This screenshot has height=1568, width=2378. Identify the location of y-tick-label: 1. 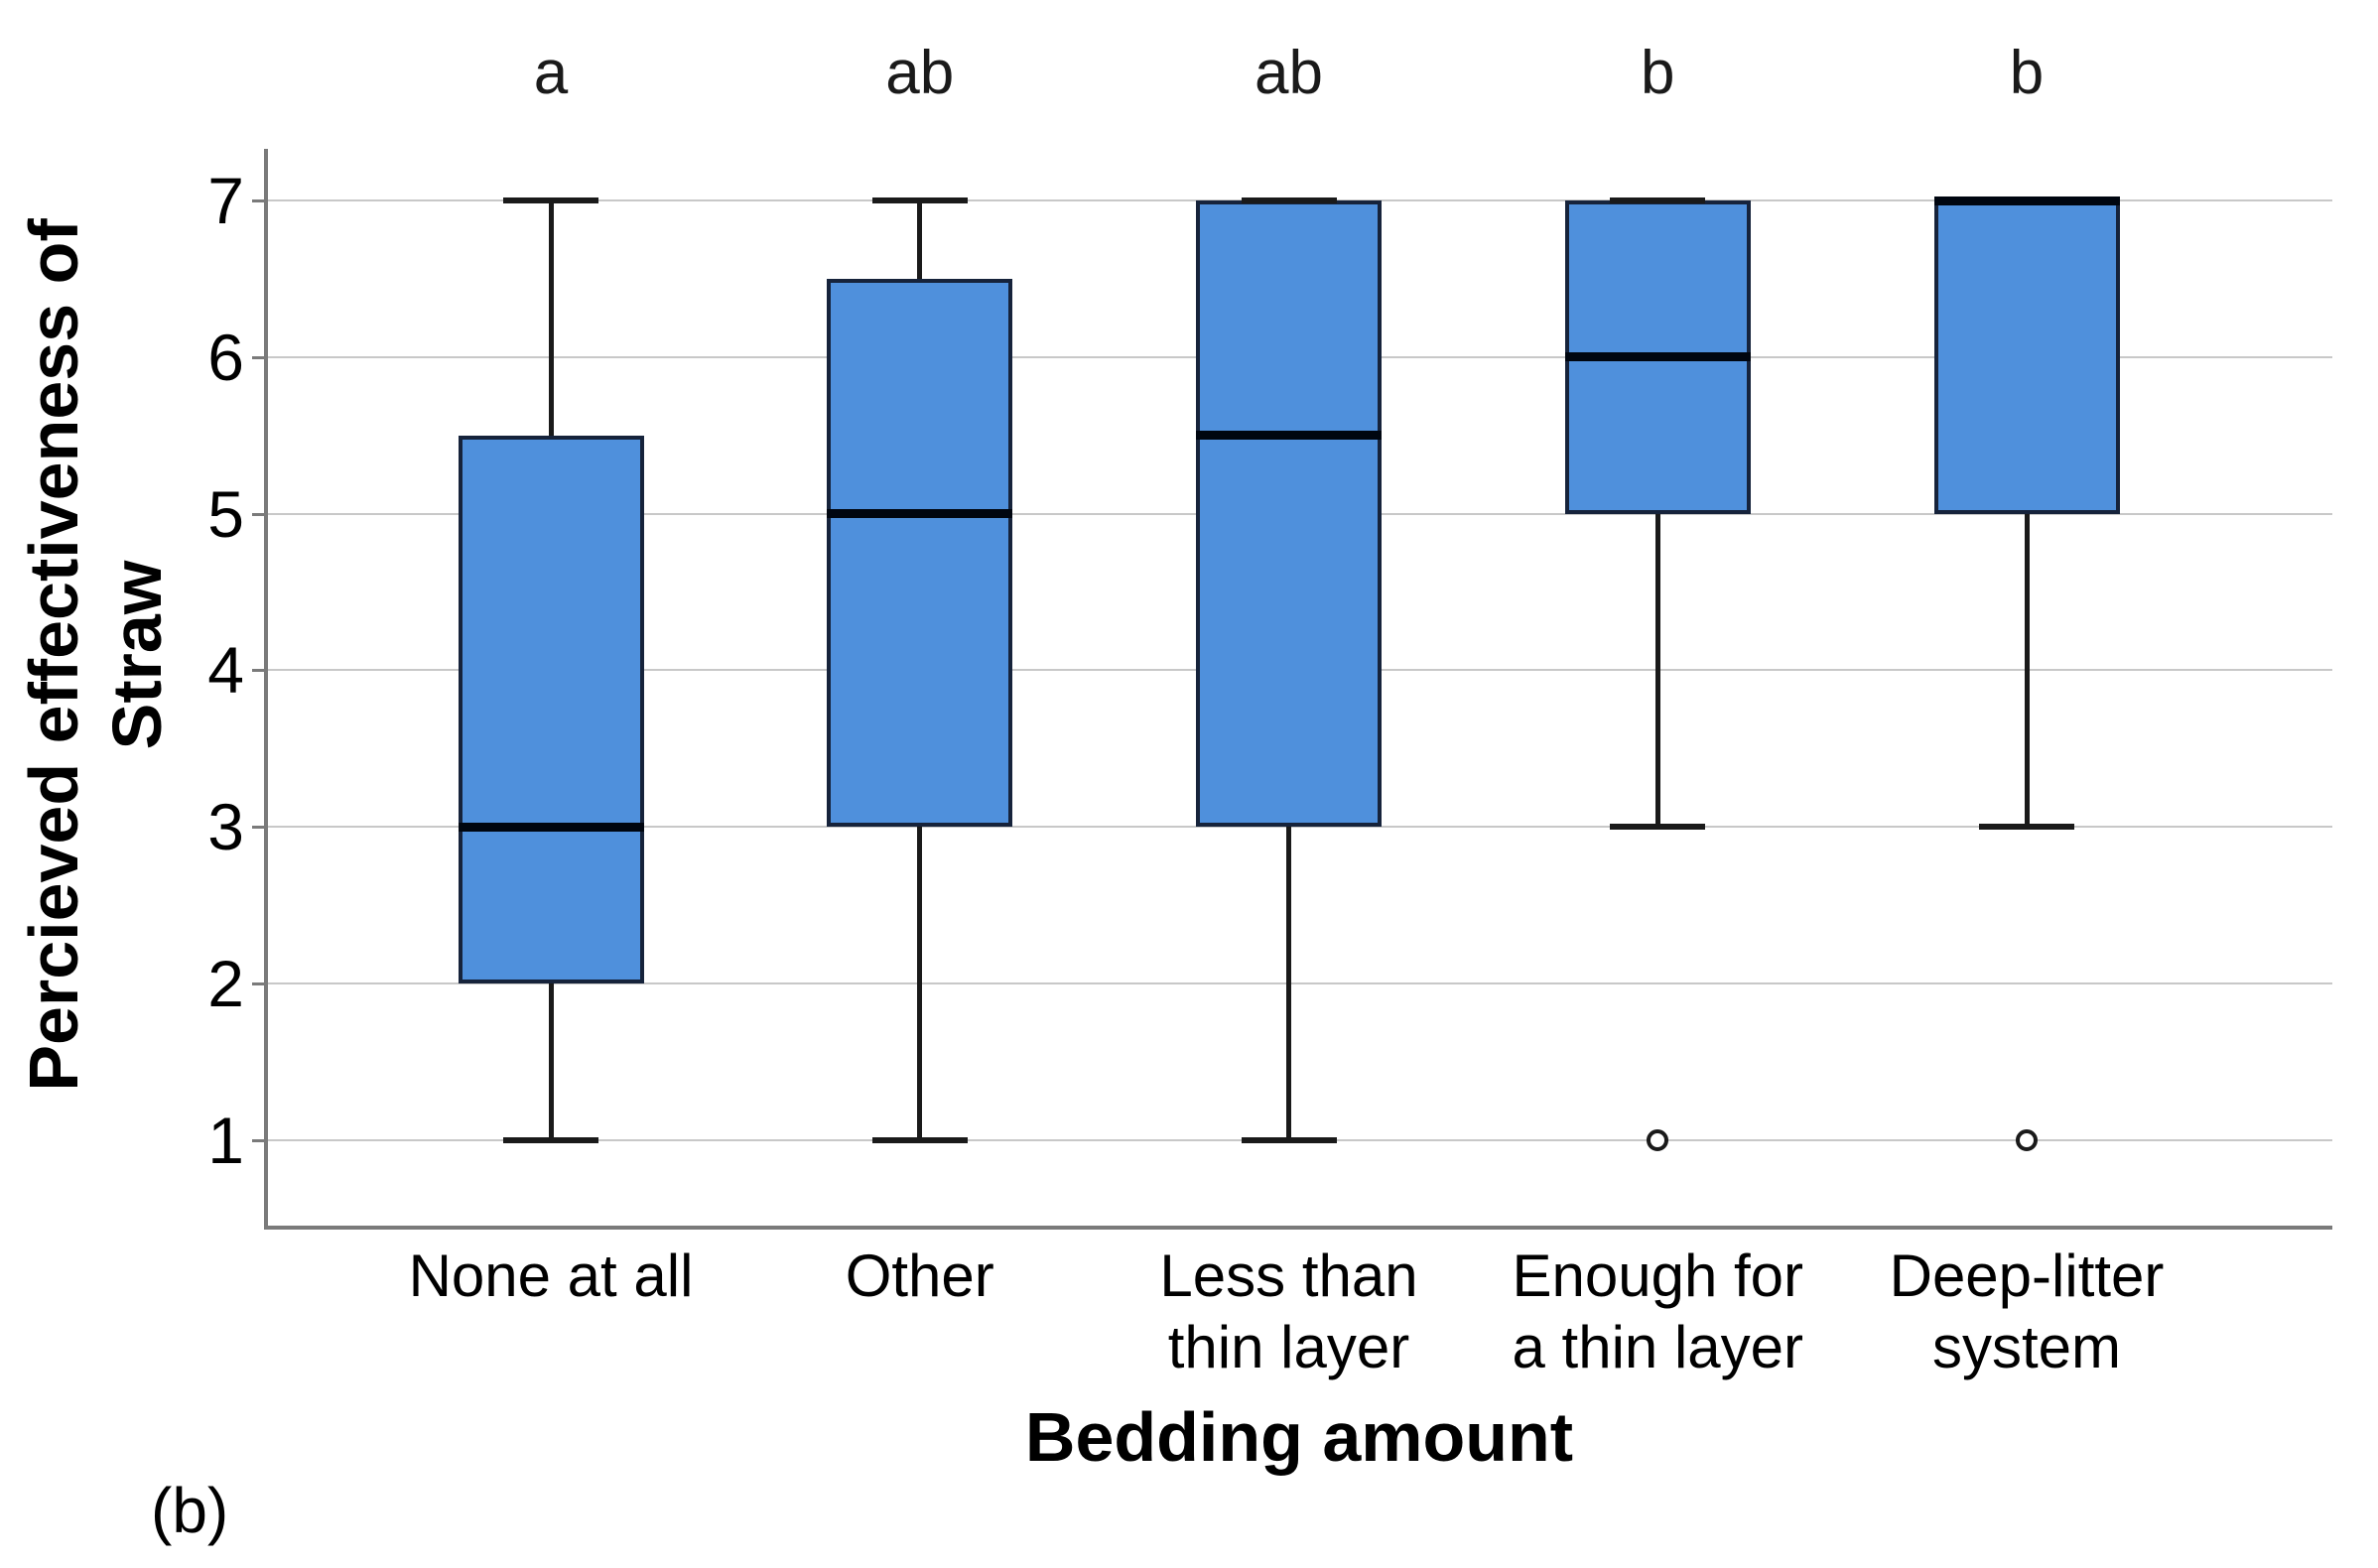
(226, 1140).